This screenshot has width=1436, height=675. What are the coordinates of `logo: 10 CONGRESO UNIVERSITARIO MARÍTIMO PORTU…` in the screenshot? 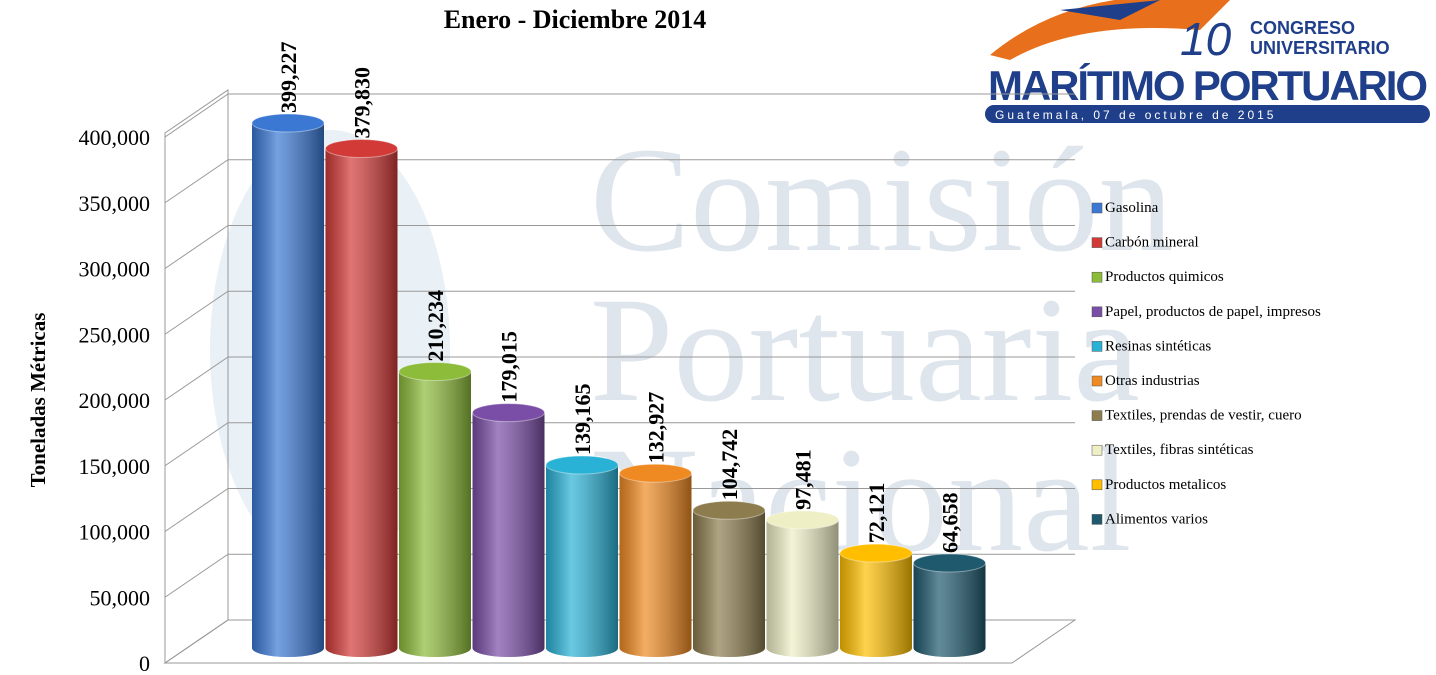 It's located at (1207, 61).